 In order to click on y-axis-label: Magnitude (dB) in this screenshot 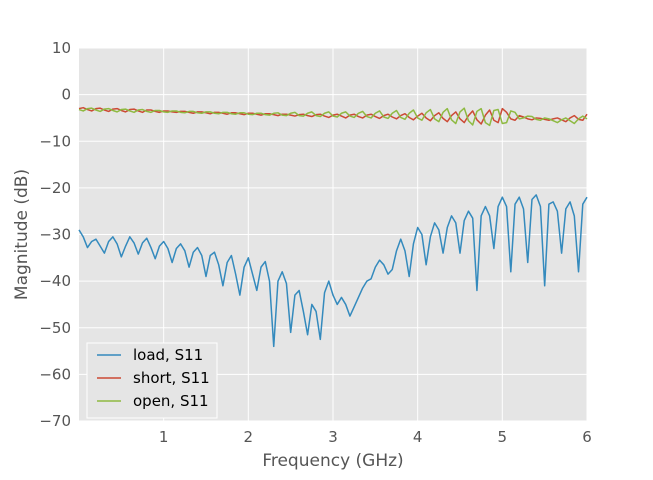, I will do `click(22, 234)`.